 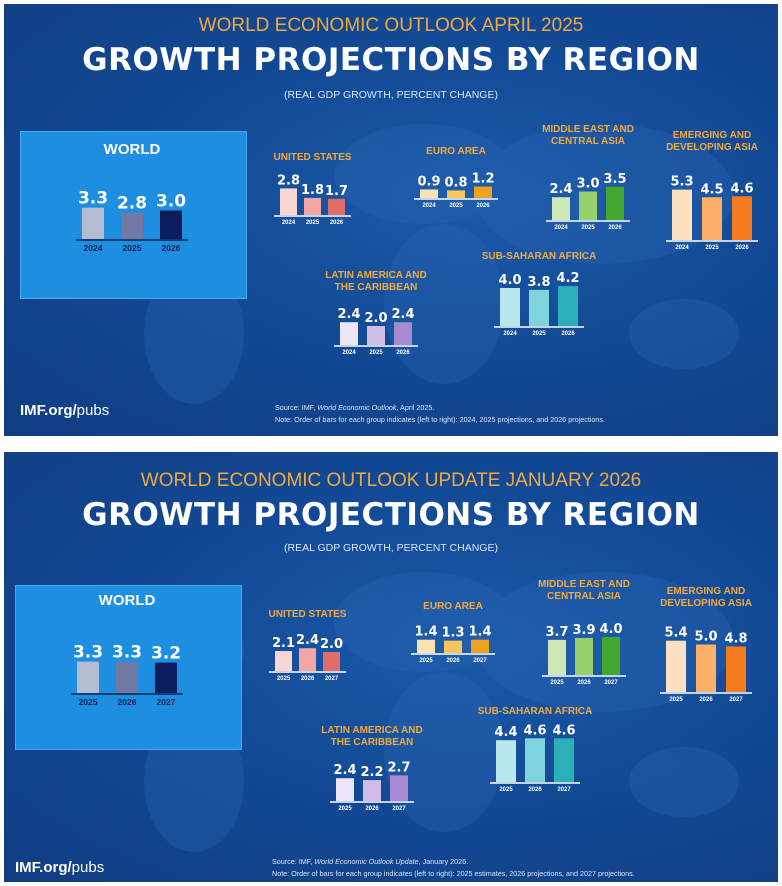 What do you see at coordinates (375, 318) in the screenshot?
I see `bar-value-label: 2.0` at bounding box center [375, 318].